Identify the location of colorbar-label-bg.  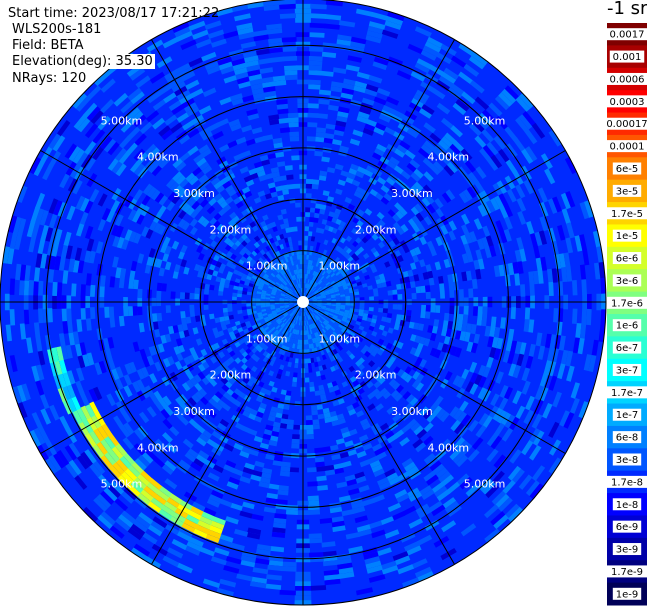
(627, 526).